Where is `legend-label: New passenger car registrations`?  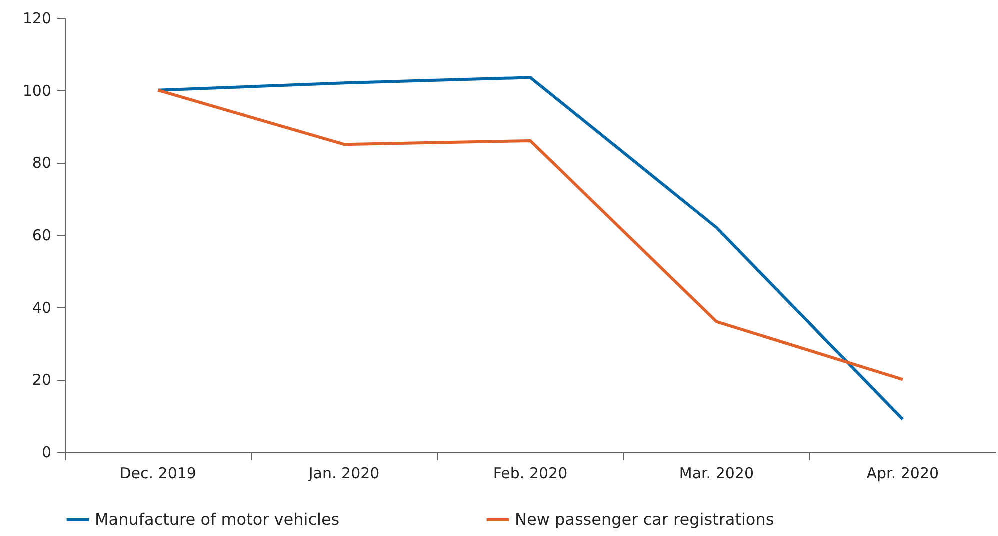
legend-label: New passenger car registrations is located at coordinates (644, 519).